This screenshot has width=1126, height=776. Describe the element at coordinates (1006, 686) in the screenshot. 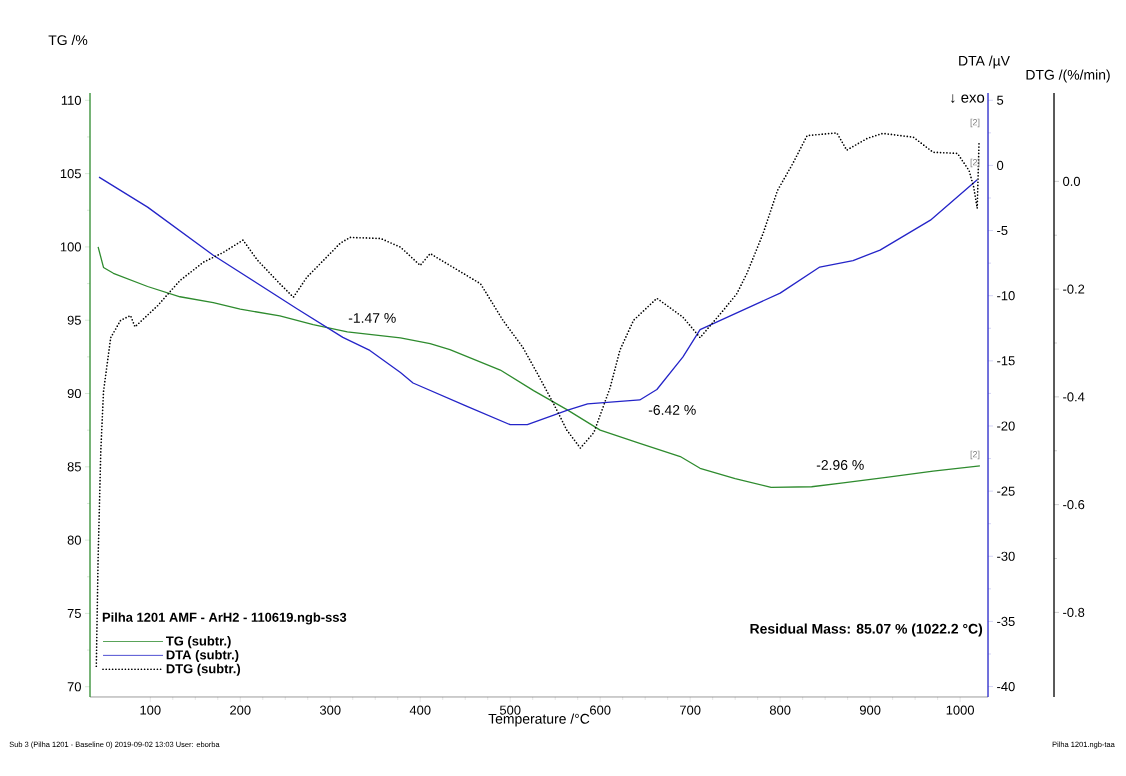

I see `y2-tick-label: -40` at that location.